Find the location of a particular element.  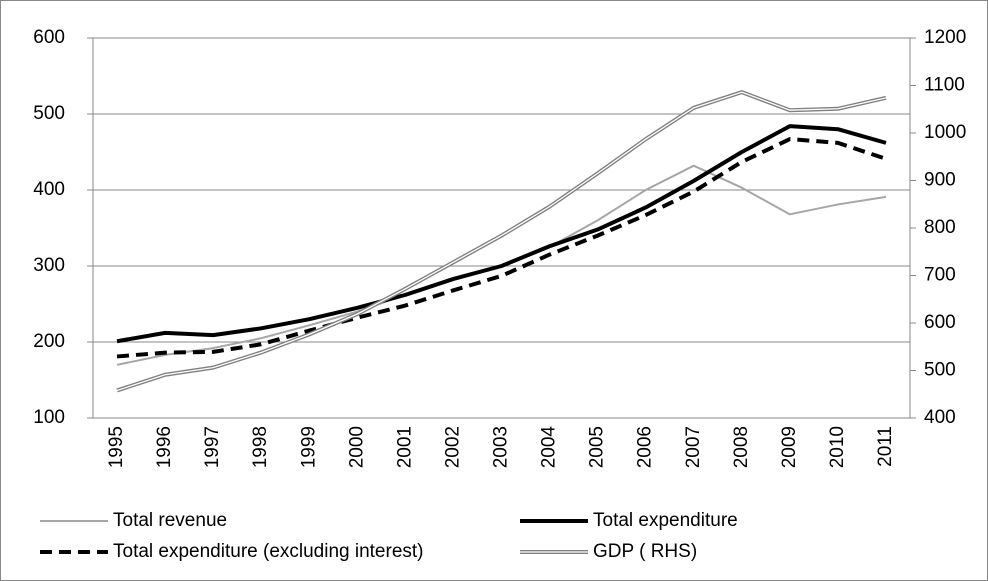

x-tick-label: 2006 is located at coordinates (645, 447).